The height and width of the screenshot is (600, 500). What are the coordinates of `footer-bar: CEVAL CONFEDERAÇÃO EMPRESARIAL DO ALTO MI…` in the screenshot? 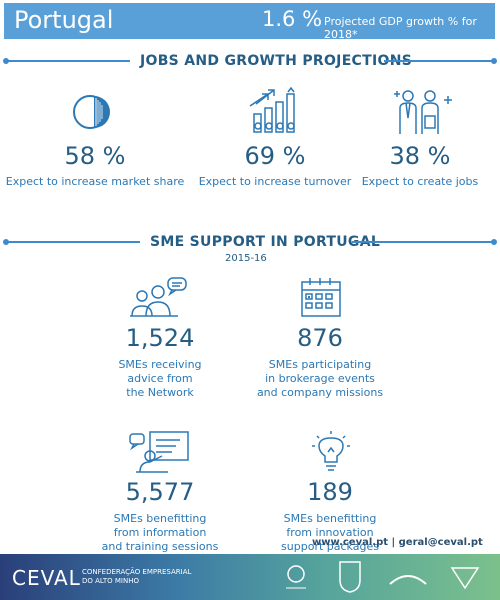 It's located at (250, 577).